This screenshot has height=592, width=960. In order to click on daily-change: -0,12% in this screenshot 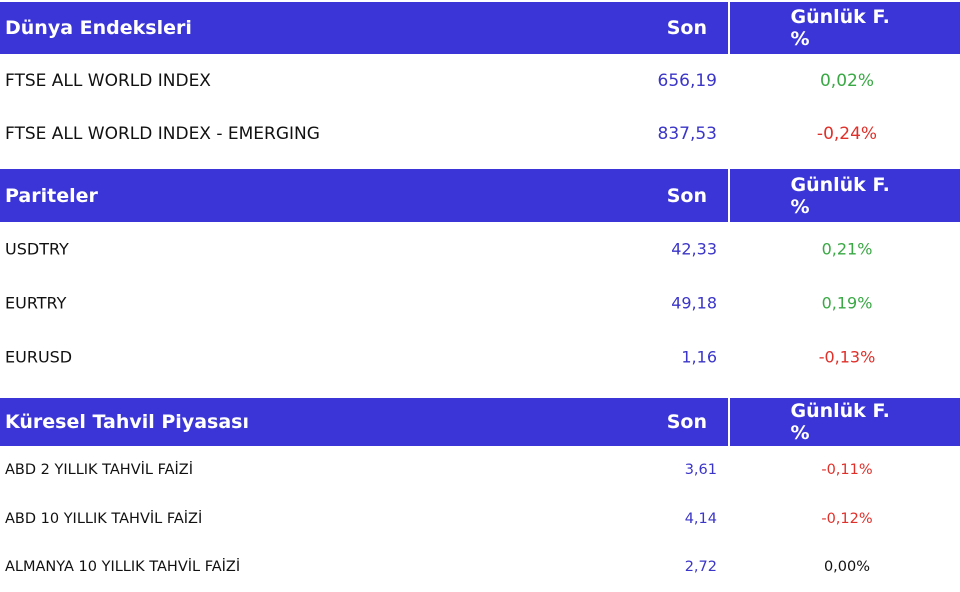, I will do `click(847, 518)`.